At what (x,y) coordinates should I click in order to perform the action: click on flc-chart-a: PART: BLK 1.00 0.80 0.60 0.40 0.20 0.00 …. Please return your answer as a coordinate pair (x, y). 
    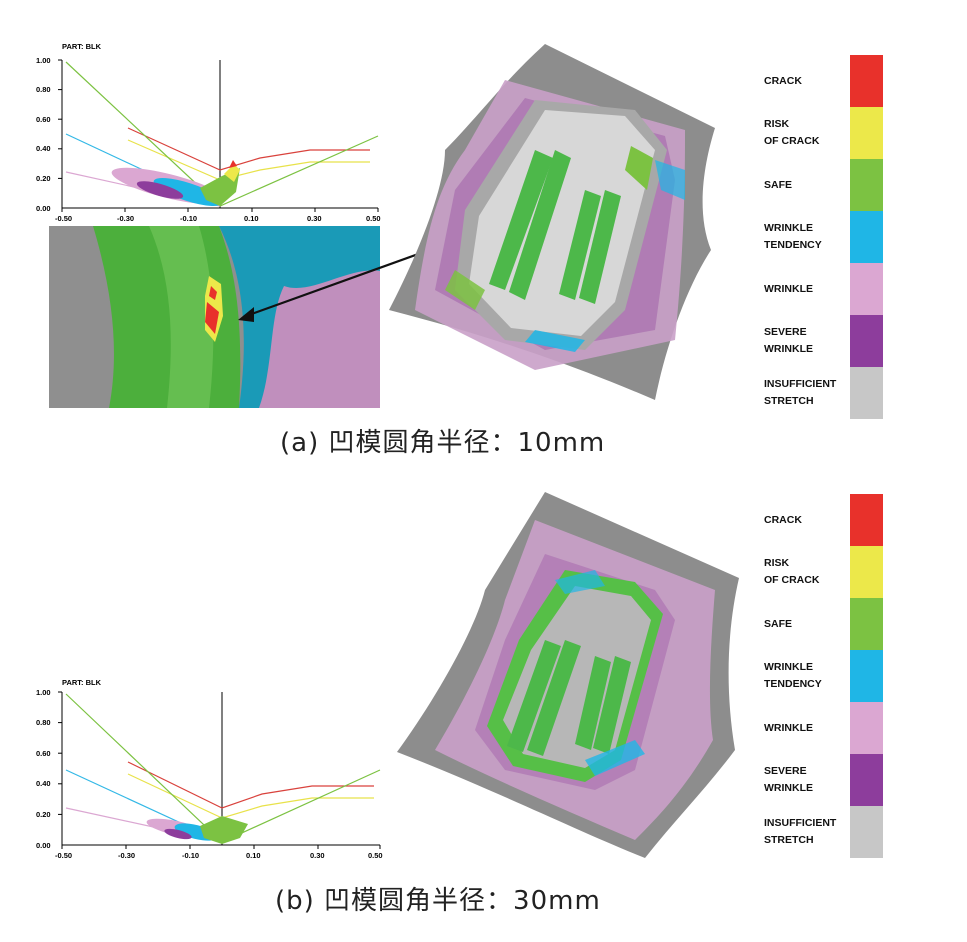
    Looking at the image, I should click on (208, 132).